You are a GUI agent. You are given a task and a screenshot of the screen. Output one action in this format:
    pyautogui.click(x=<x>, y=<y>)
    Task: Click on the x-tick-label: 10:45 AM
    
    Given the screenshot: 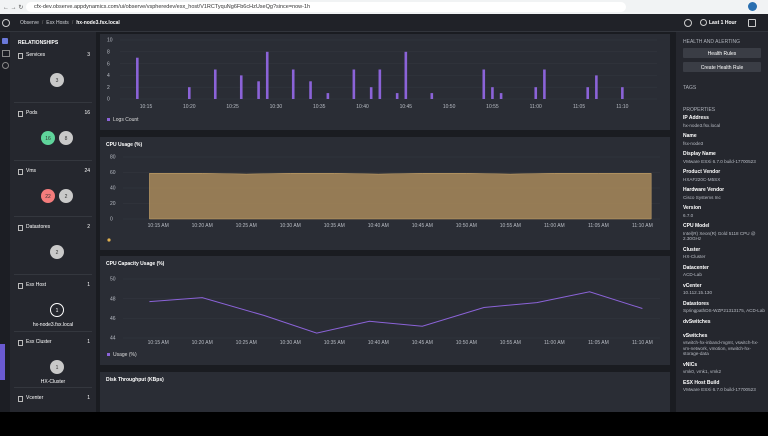 What is the action you would take?
    pyautogui.click(x=422, y=343)
    